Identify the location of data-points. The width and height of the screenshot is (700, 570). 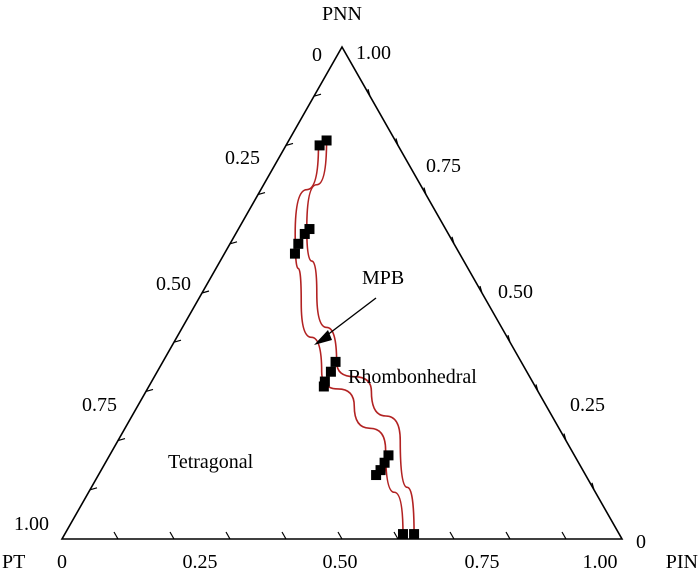
(354, 337).